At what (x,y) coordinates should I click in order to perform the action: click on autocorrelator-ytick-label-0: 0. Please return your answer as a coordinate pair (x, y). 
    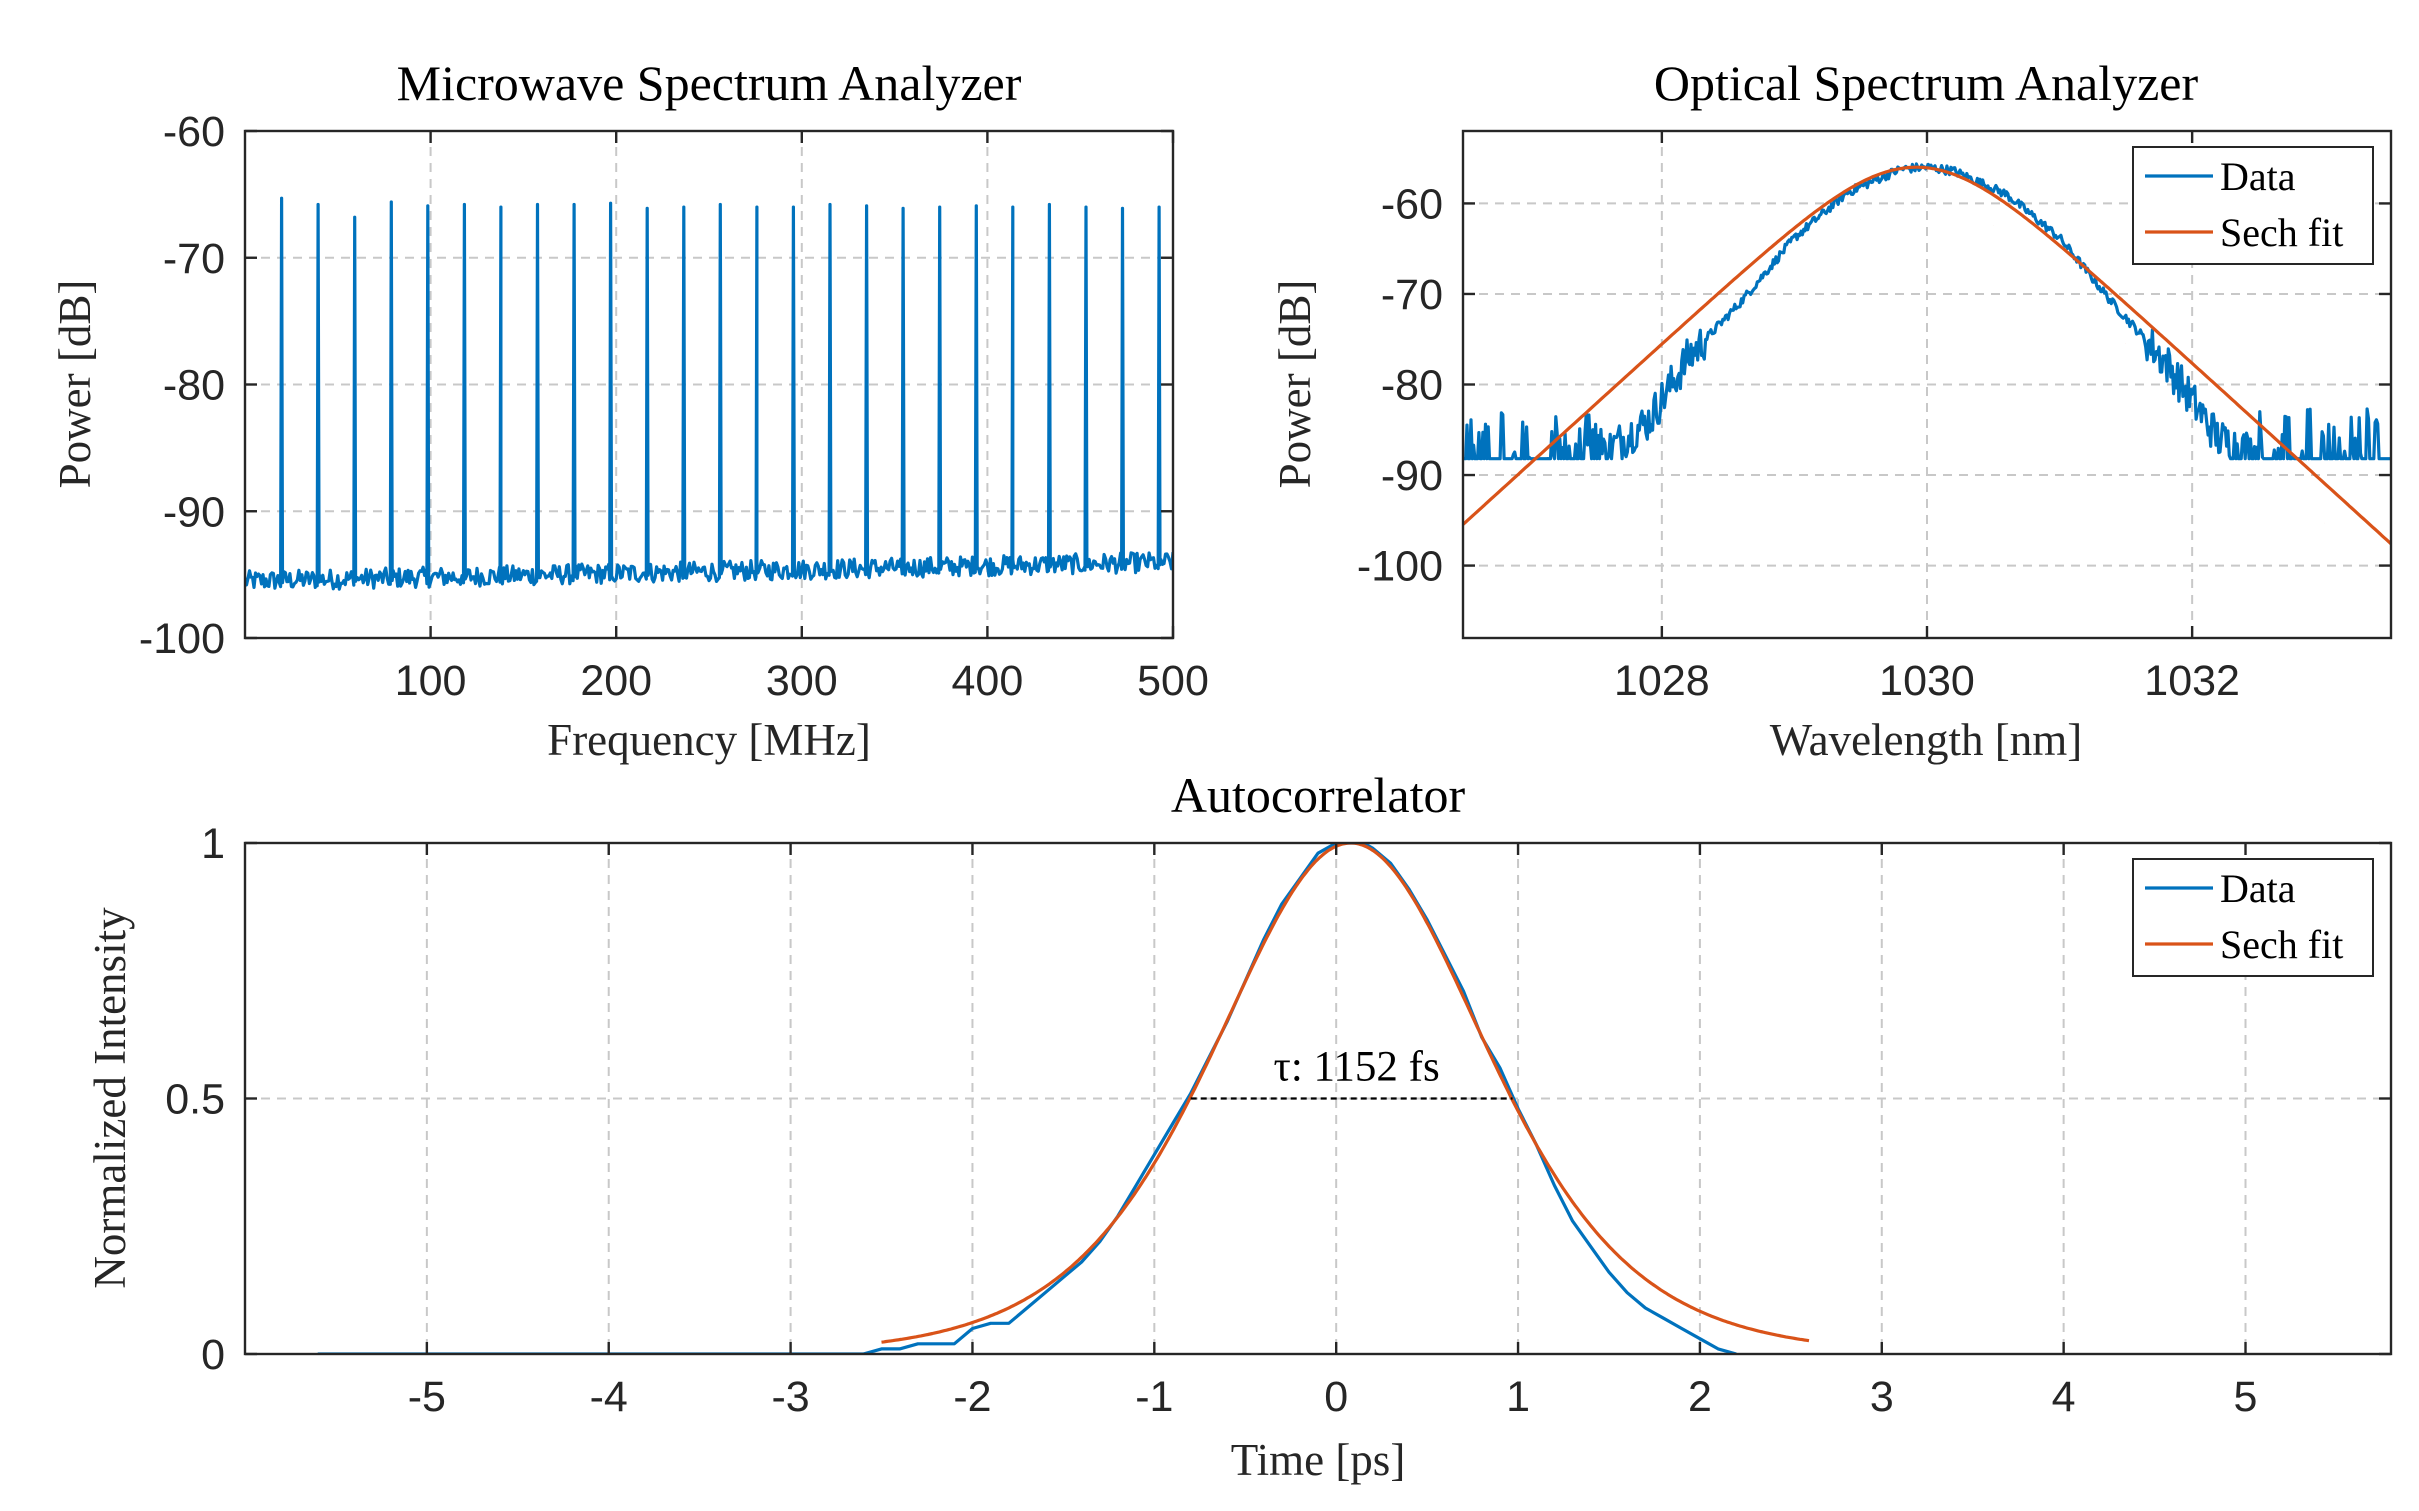
    Looking at the image, I should click on (213, 1355).